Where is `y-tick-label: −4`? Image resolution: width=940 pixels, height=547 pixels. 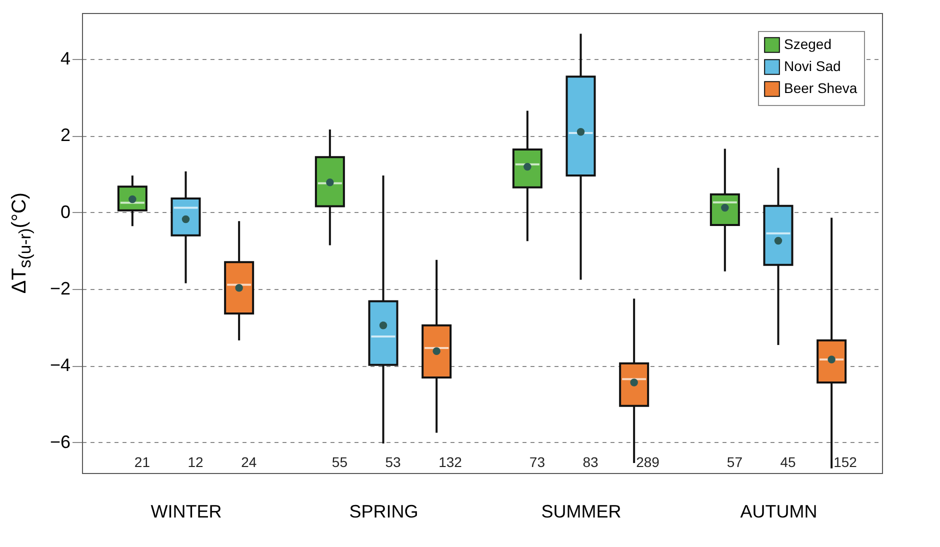
y-tick-label: −4 is located at coordinates (60, 365).